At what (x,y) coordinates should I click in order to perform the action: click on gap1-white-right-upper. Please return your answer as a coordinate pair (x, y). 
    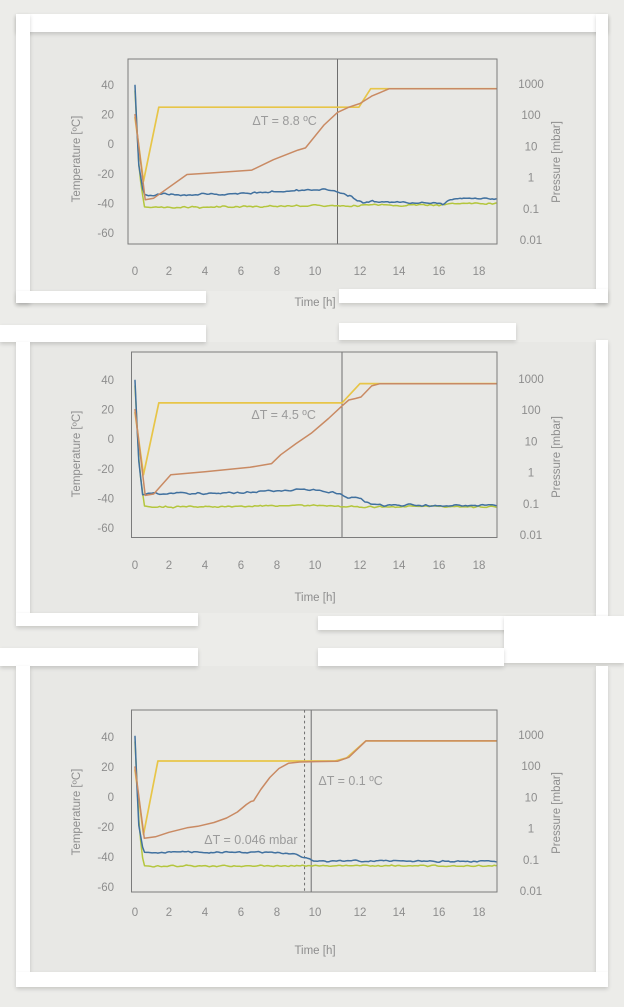
    Looking at the image, I should click on (473, 296).